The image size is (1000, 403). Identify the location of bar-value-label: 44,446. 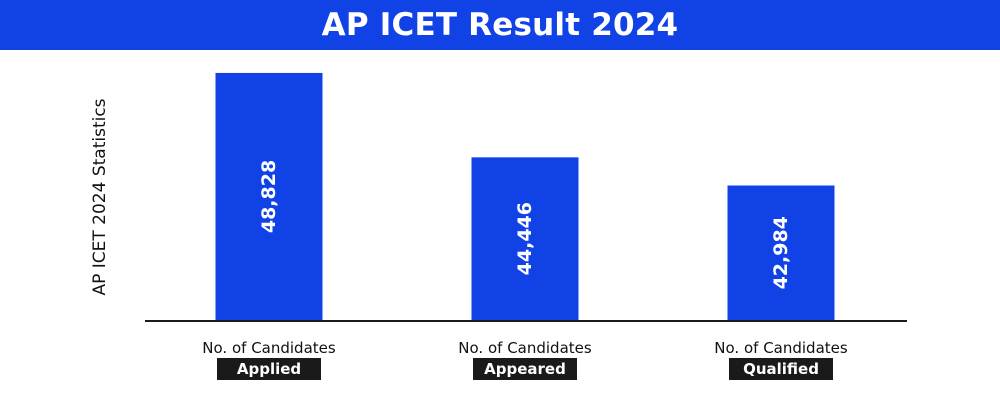
(525, 238).